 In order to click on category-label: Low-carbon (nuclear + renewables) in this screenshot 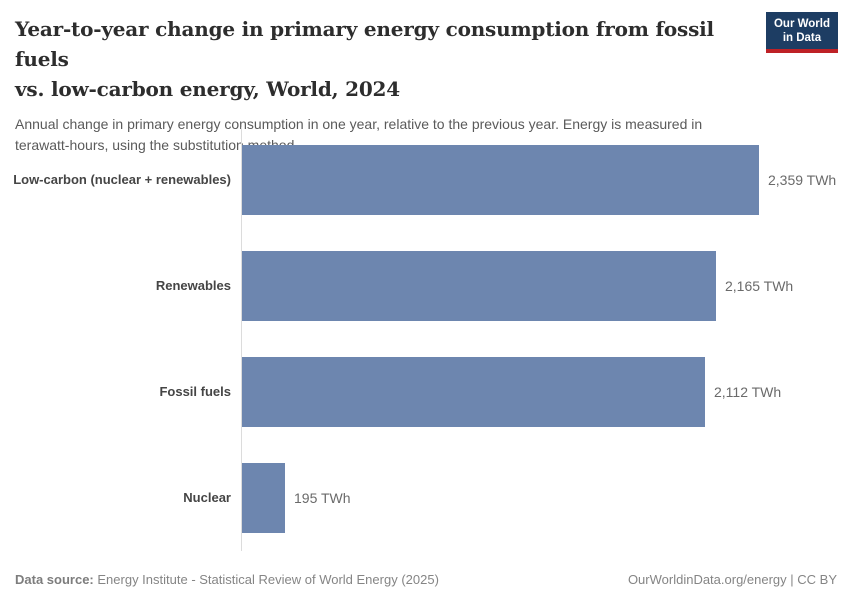, I will do `click(122, 179)`.